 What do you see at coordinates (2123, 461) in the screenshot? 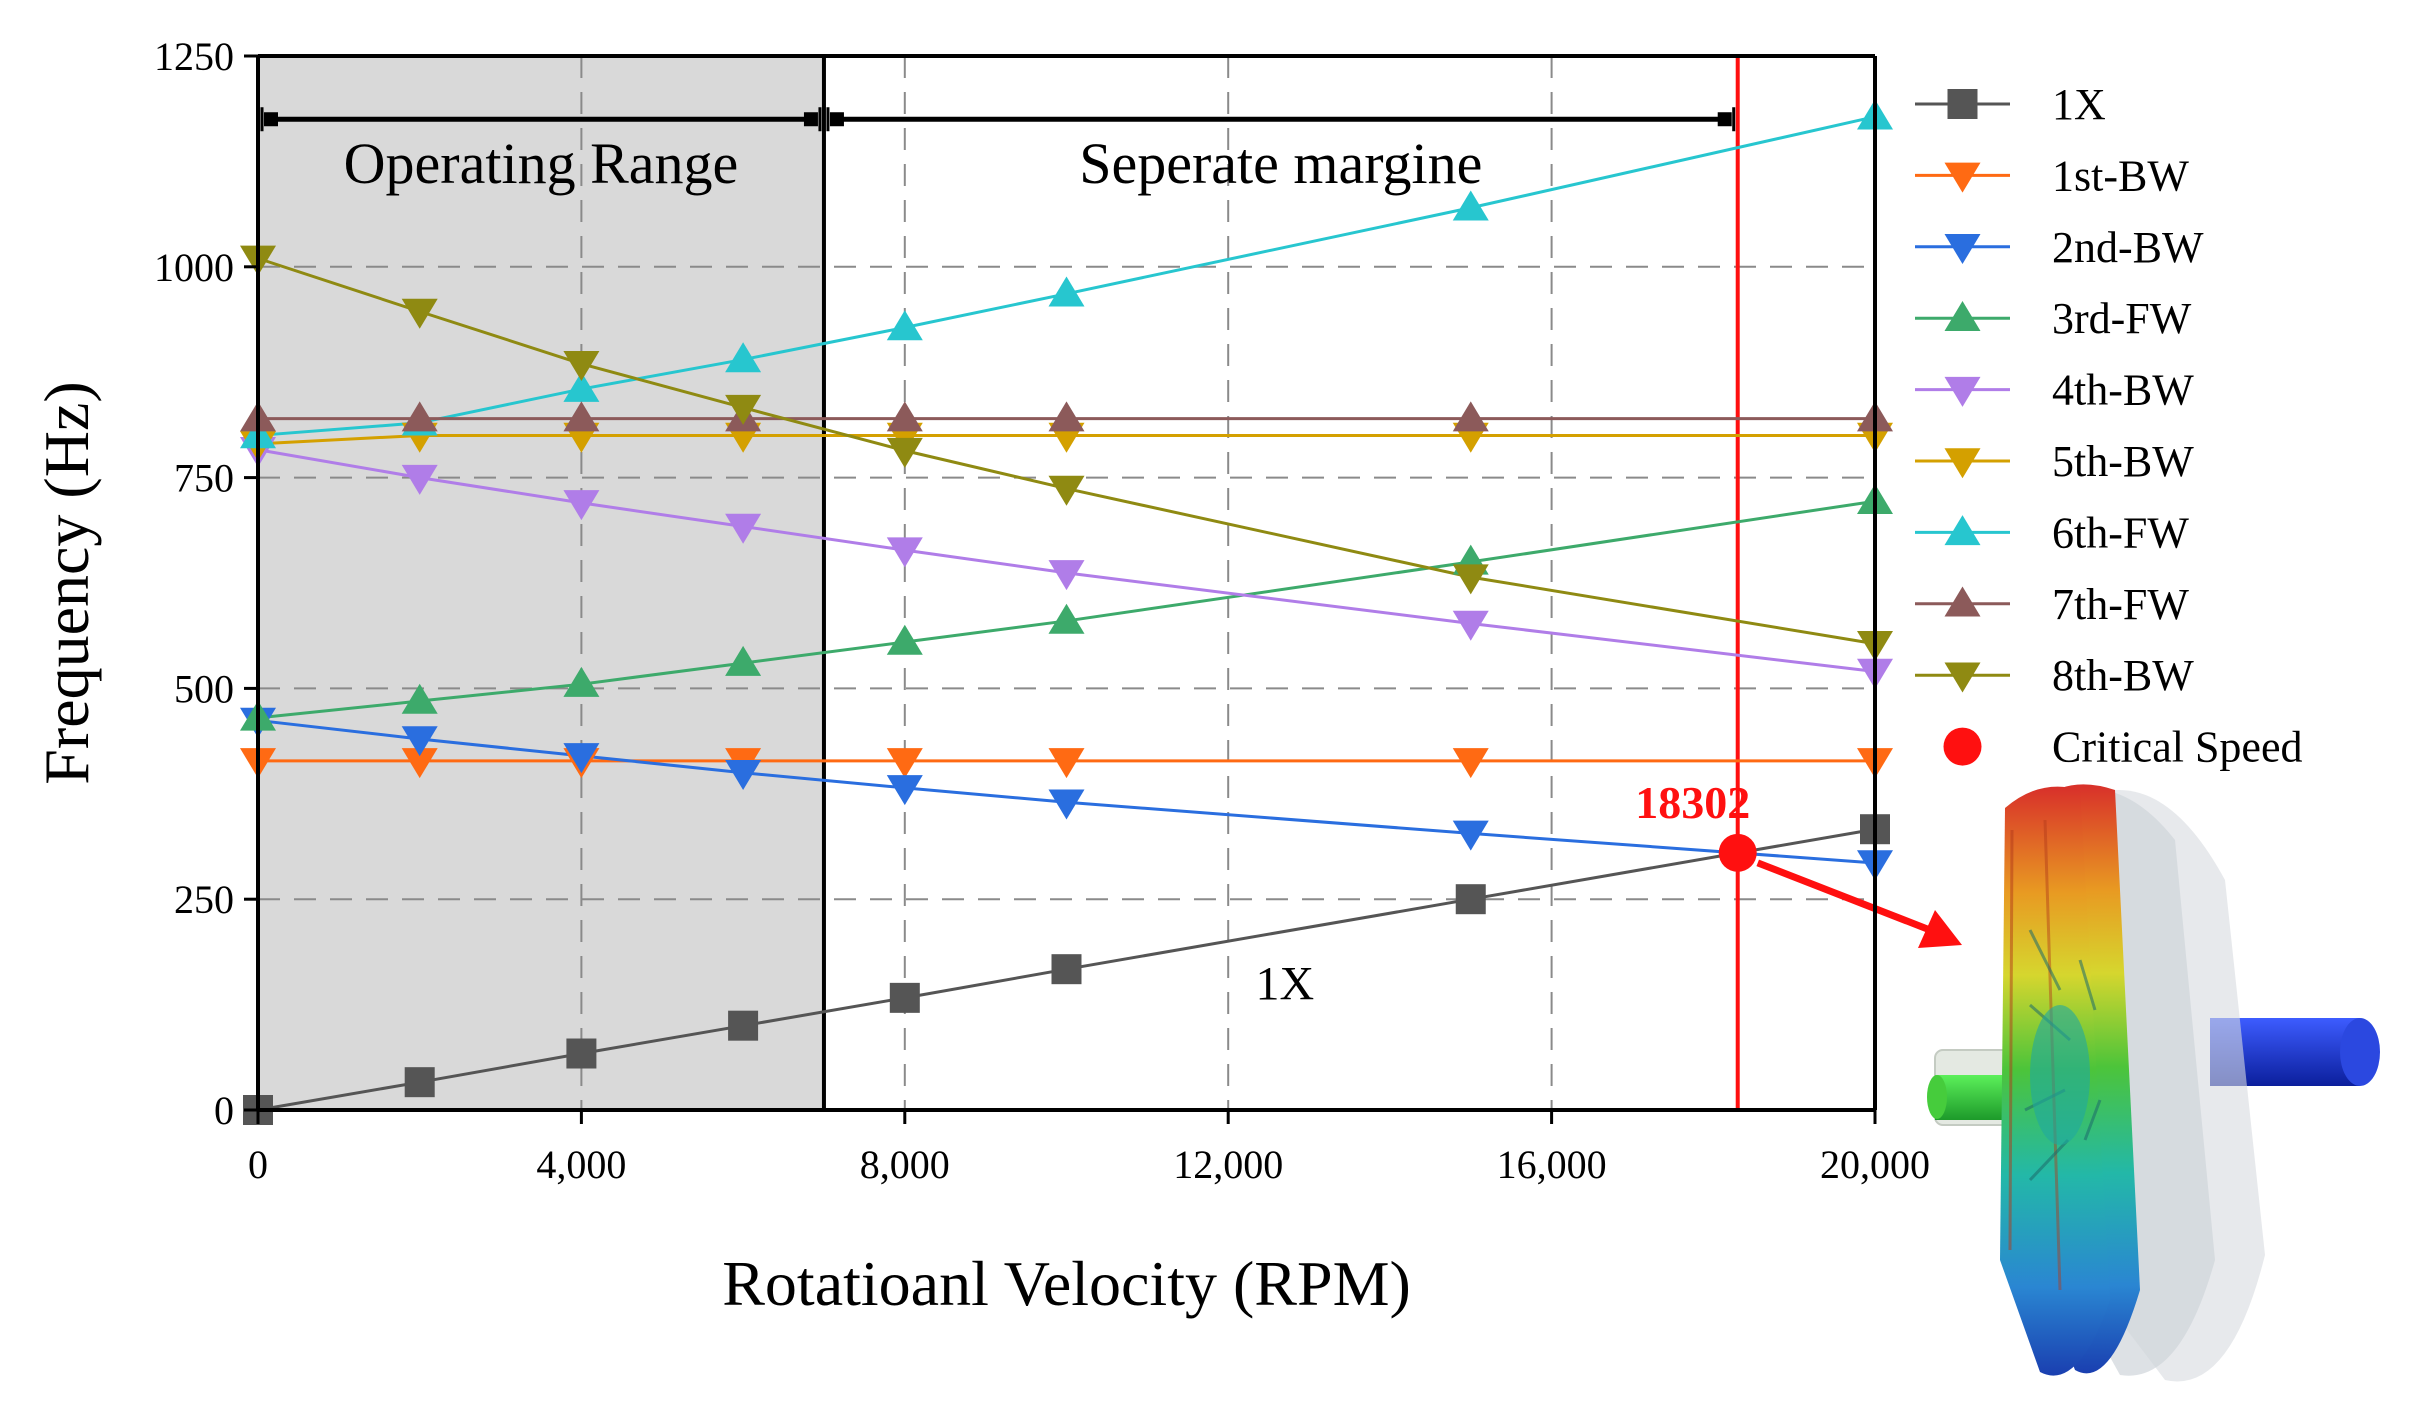
I see `legend-label-5th-bw: 5th-BW` at bounding box center [2123, 461].